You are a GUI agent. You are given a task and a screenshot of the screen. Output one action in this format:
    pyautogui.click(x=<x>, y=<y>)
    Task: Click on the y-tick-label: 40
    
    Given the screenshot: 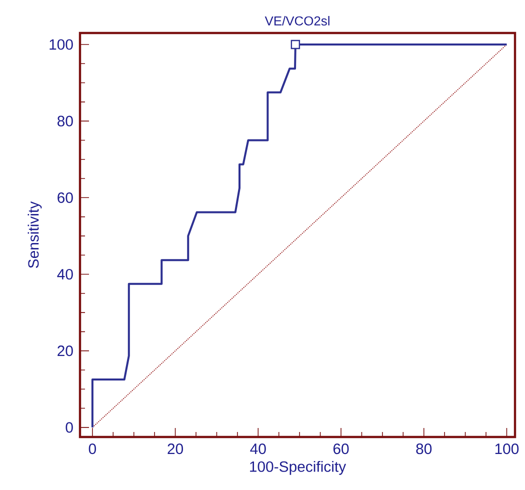 What is the action you would take?
    pyautogui.click(x=65, y=274)
    